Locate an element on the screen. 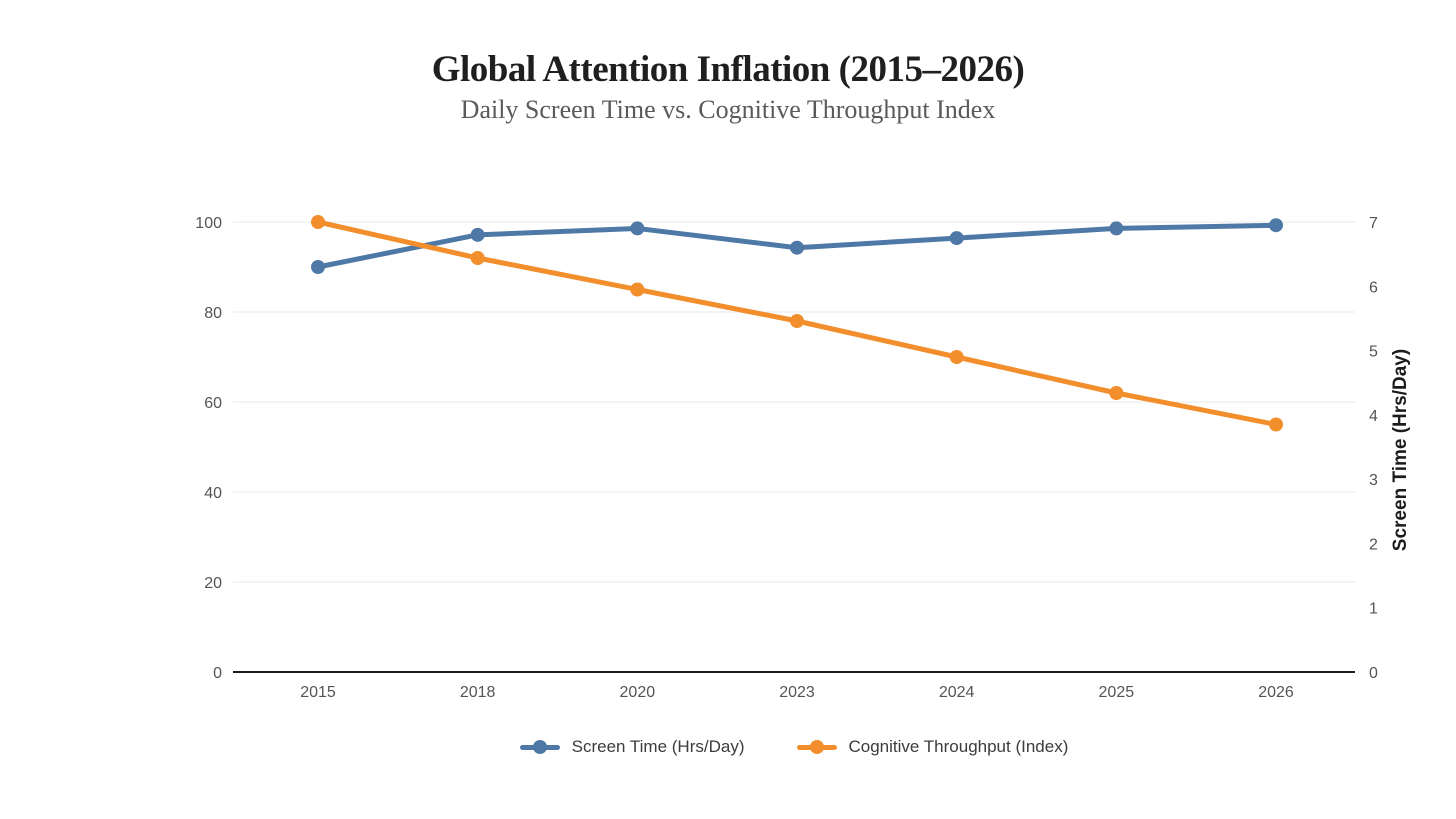 The width and height of the screenshot is (1456, 819). left-tick-label: 60 is located at coordinates (213, 403).